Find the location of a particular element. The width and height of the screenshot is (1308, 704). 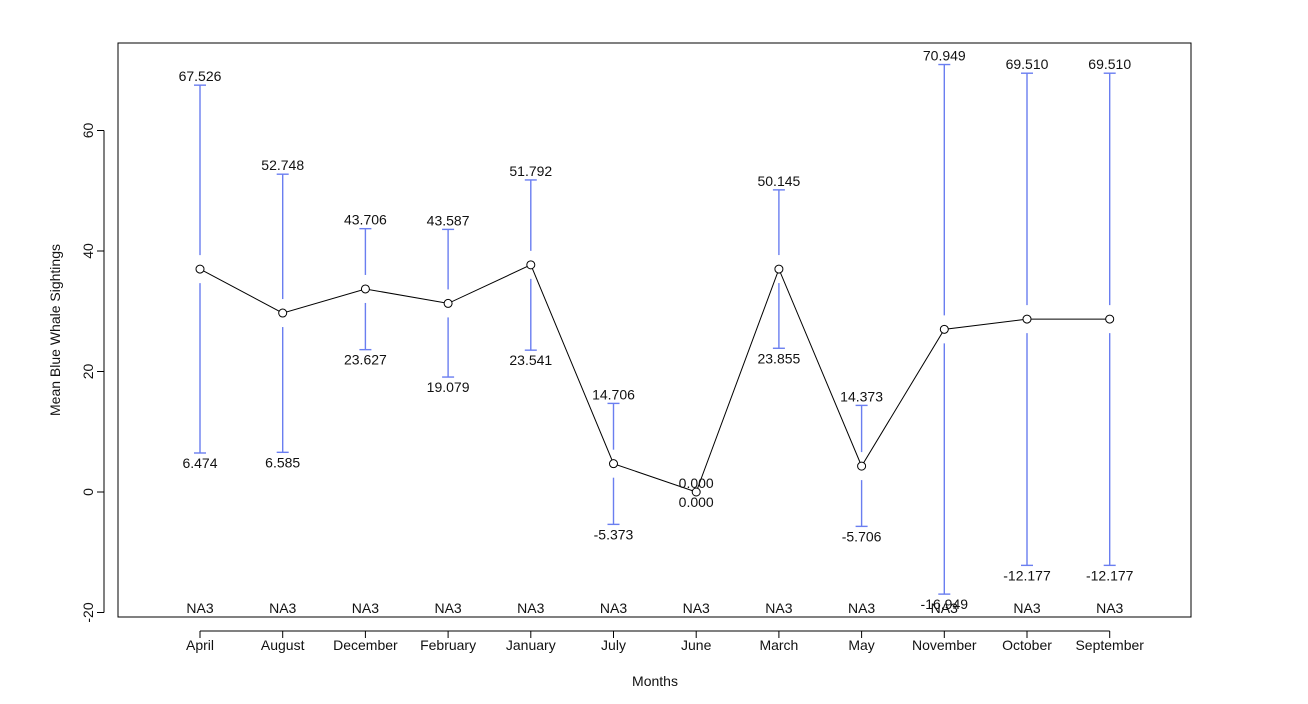

x-tick-label: September is located at coordinates (1109, 645).